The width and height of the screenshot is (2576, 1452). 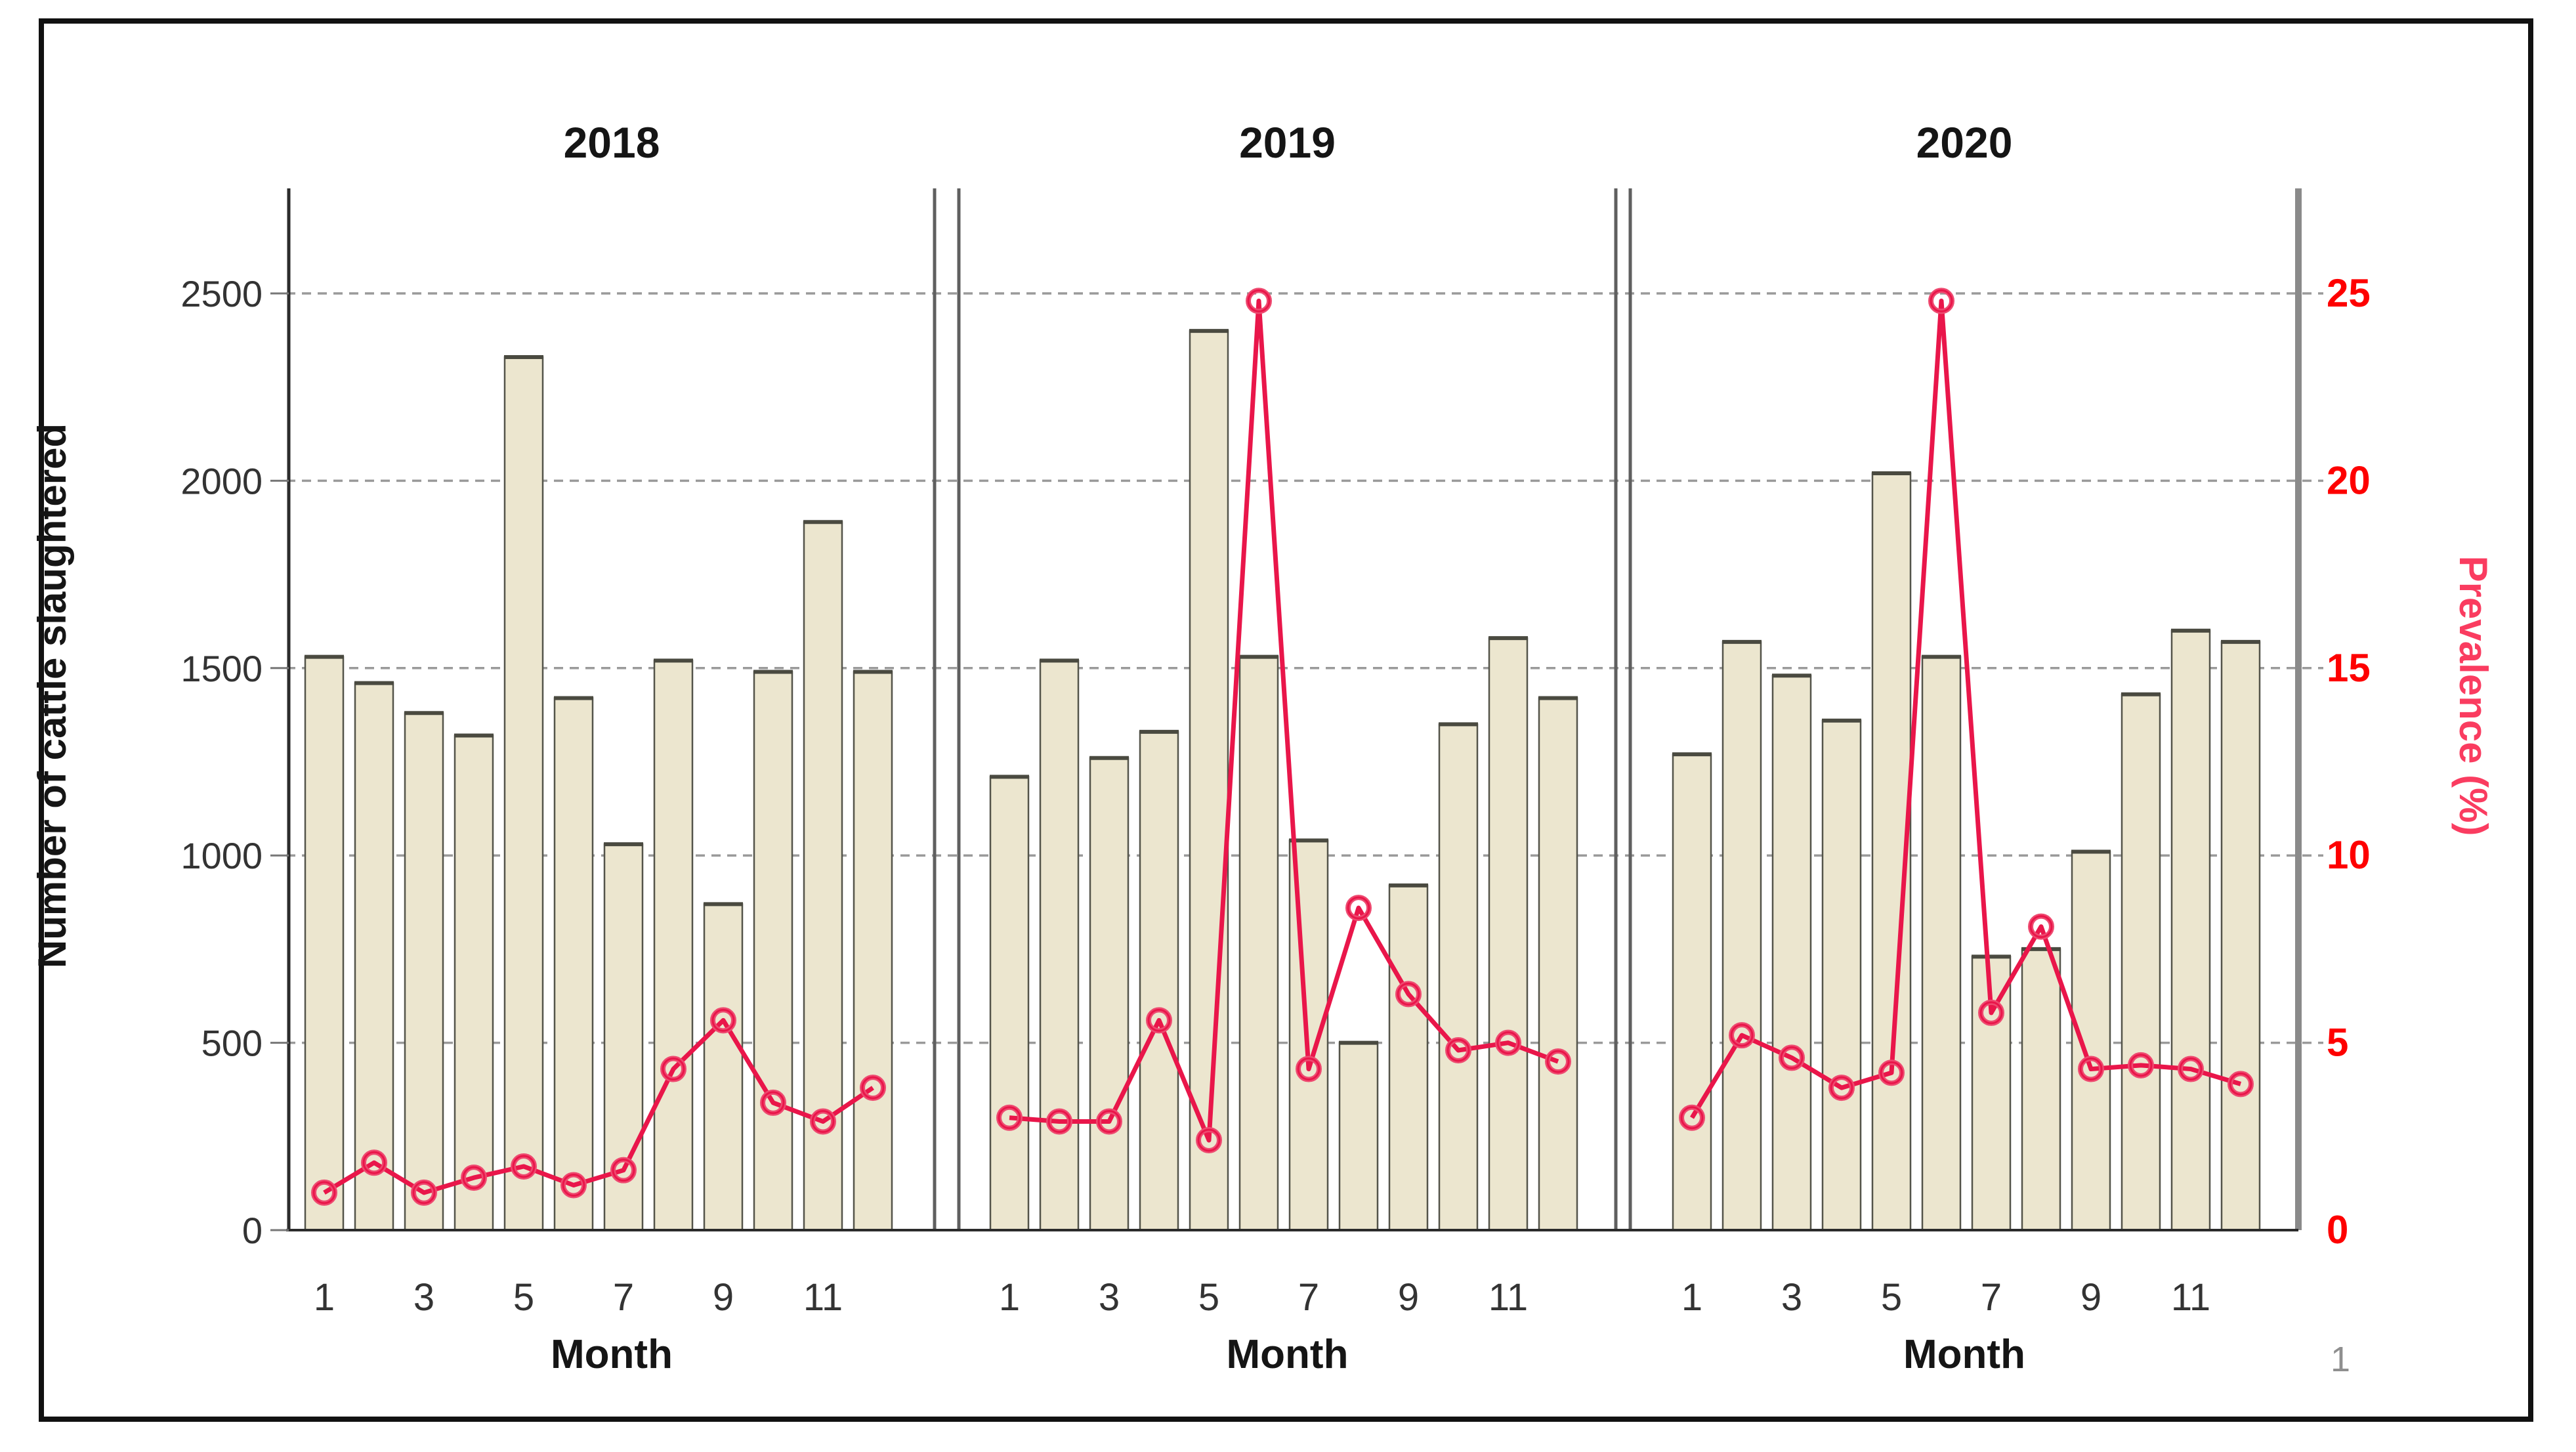 What do you see at coordinates (1964, 1354) in the screenshot?
I see `x-axis-label-2020: Month` at bounding box center [1964, 1354].